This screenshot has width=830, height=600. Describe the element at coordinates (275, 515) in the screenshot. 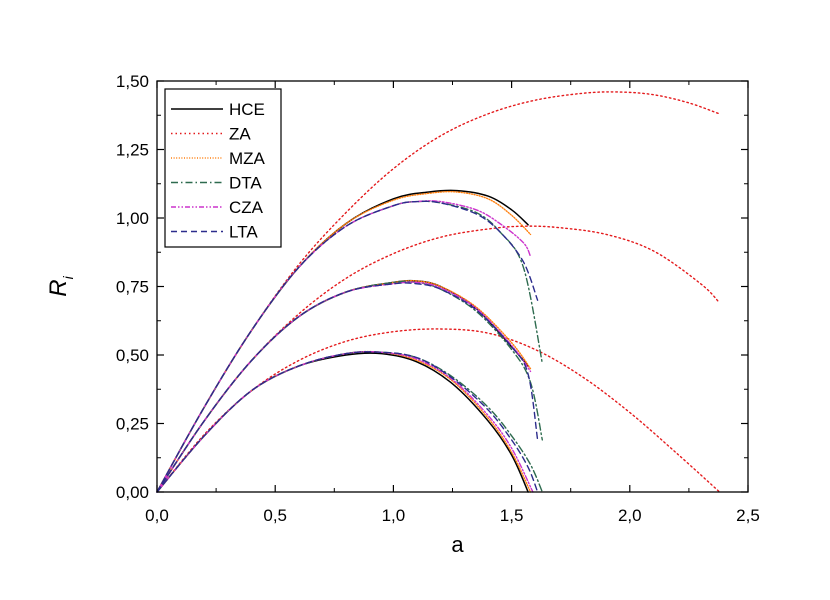

I see `x-tick-label: 0,5` at that location.